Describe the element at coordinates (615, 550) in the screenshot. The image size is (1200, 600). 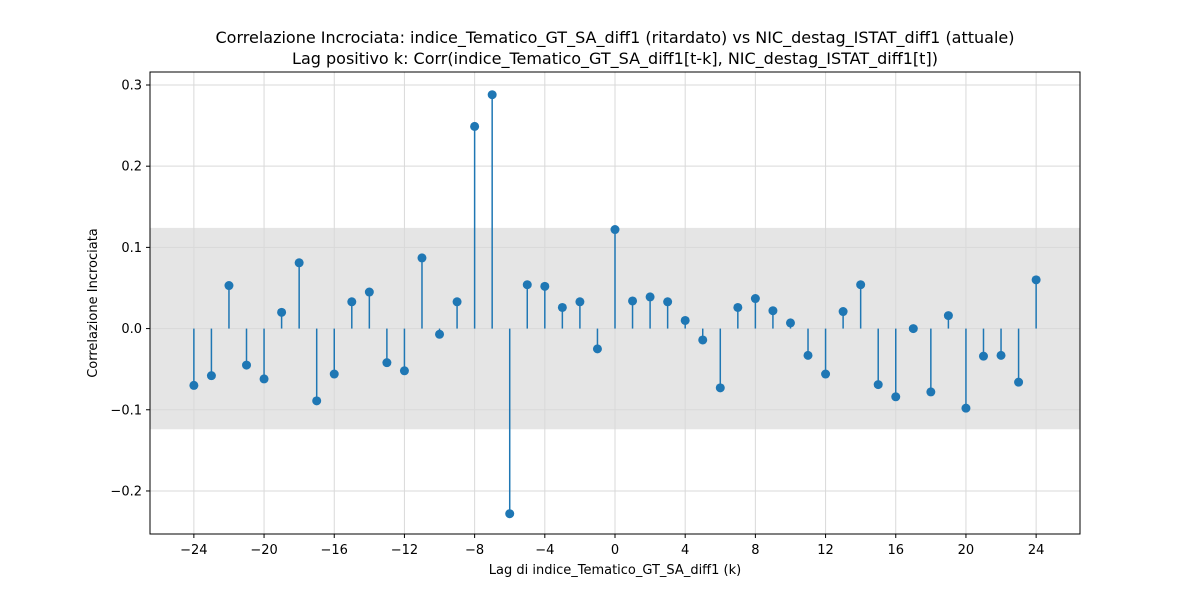
I see `x-tick-label: 0` at that location.